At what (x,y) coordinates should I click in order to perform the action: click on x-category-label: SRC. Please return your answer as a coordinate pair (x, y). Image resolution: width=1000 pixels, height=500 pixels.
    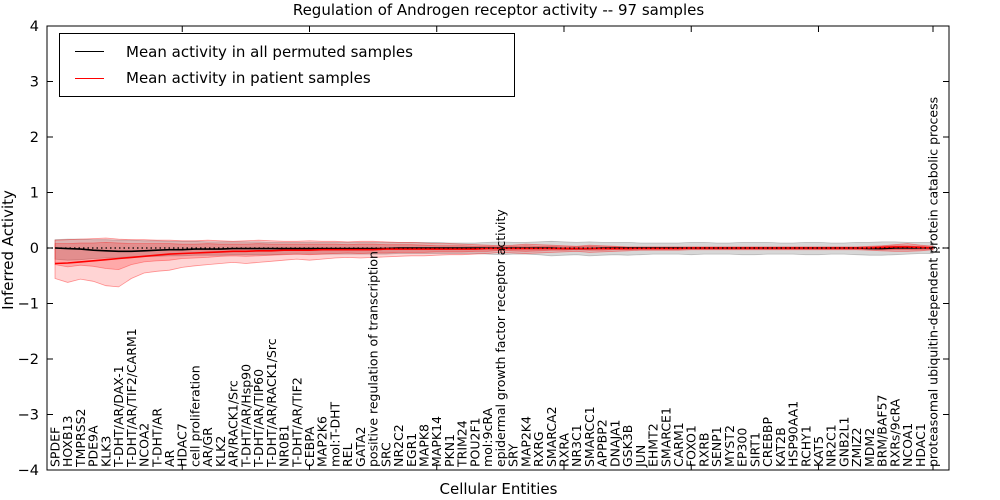
    Looking at the image, I should click on (385, 454).